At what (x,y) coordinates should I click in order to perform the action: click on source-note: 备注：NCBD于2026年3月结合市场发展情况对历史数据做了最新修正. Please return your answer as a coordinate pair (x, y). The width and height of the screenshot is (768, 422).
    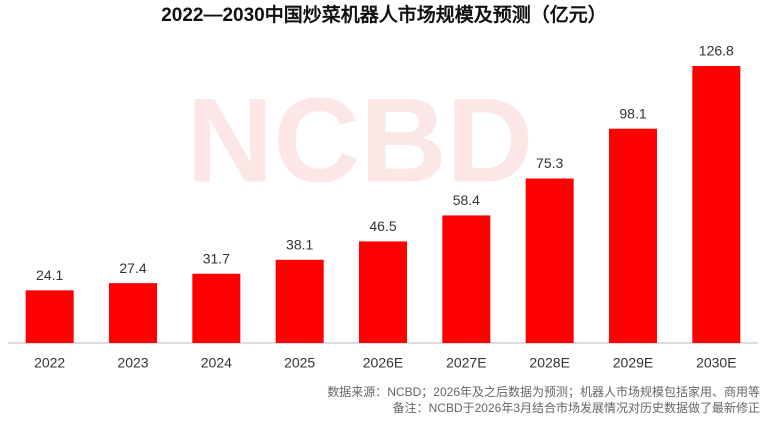
    Looking at the image, I should click on (576, 407).